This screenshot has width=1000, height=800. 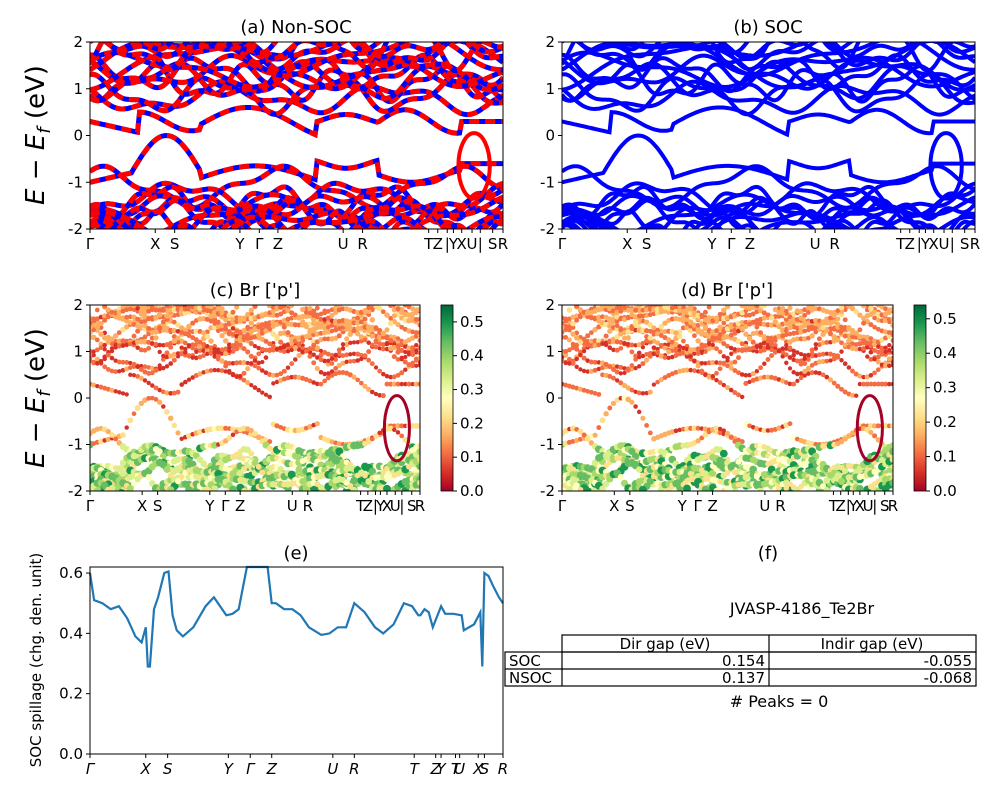 I want to click on panel-title: (d) Br ['p'], so click(x=727, y=290).